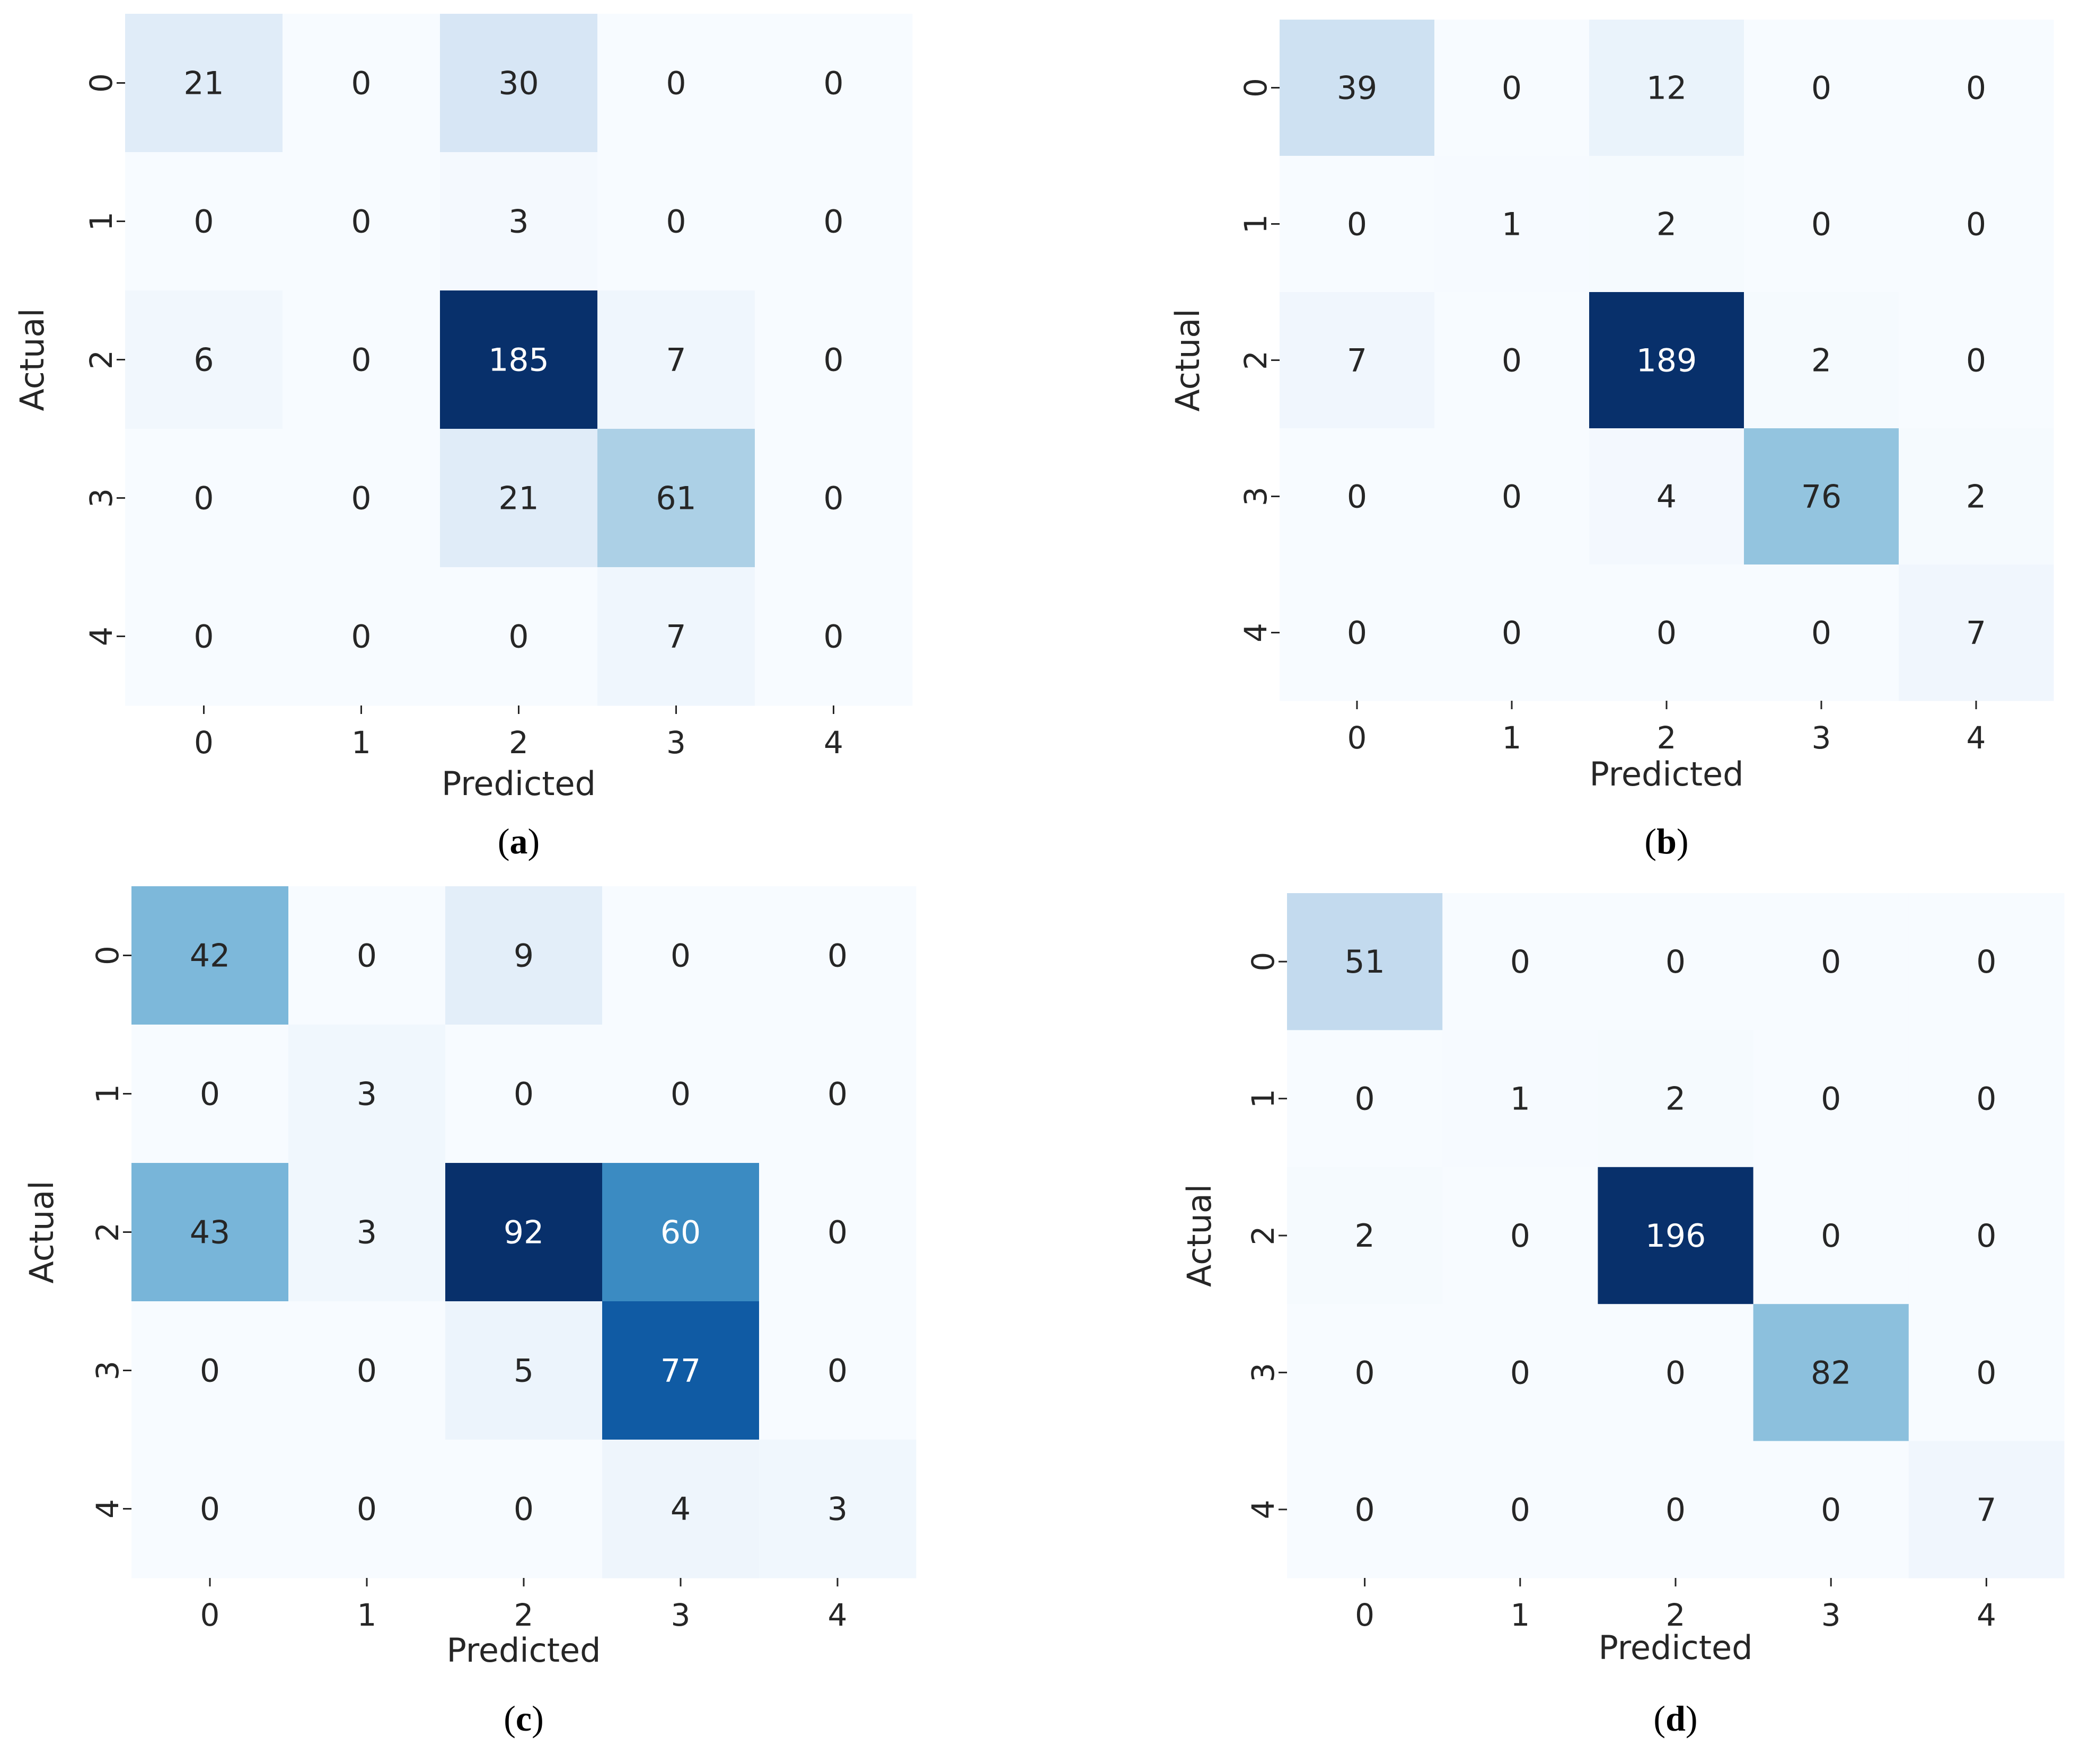 The width and height of the screenshot is (2080, 1764). I want to click on cell-label-c-r0-c2: 9, so click(524, 956).